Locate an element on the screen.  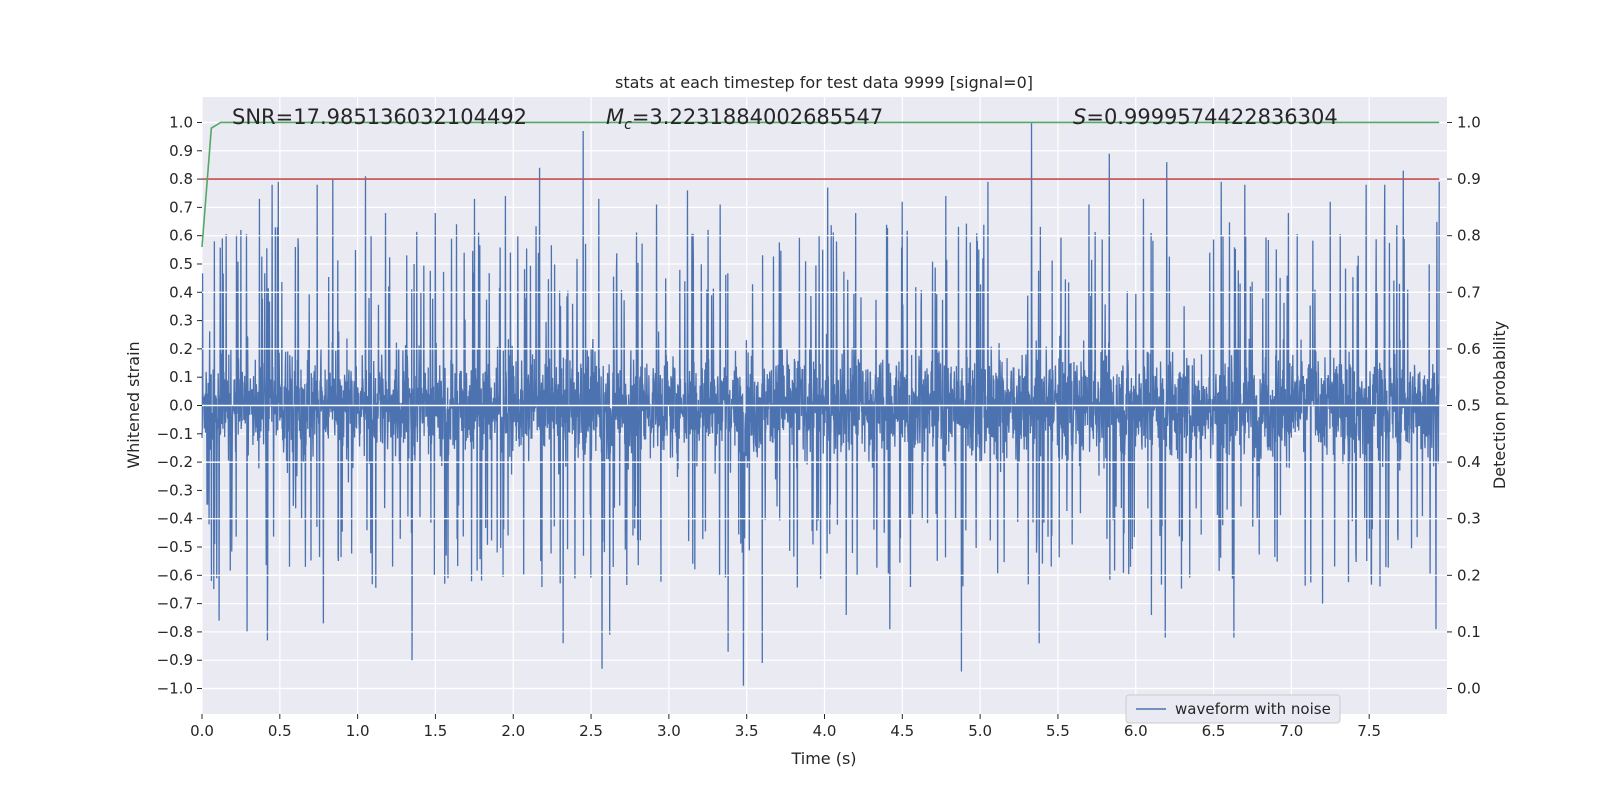
legend-label: waveform with noise is located at coordinates (1253, 709).